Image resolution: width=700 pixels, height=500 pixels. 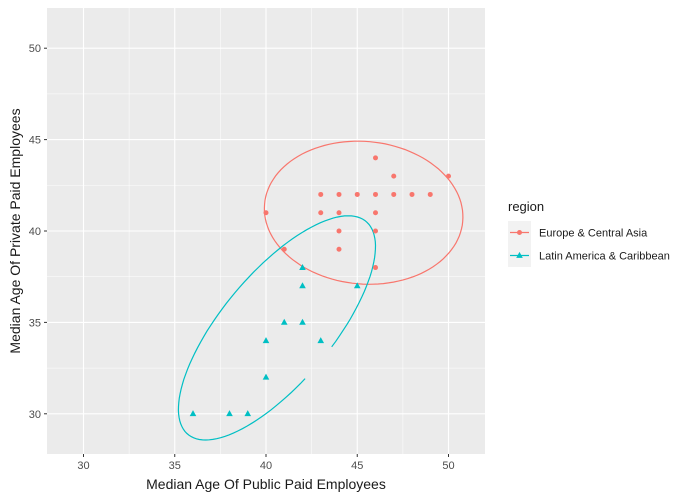 What do you see at coordinates (35, 49) in the screenshot?
I see `y-tick-label: 50` at bounding box center [35, 49].